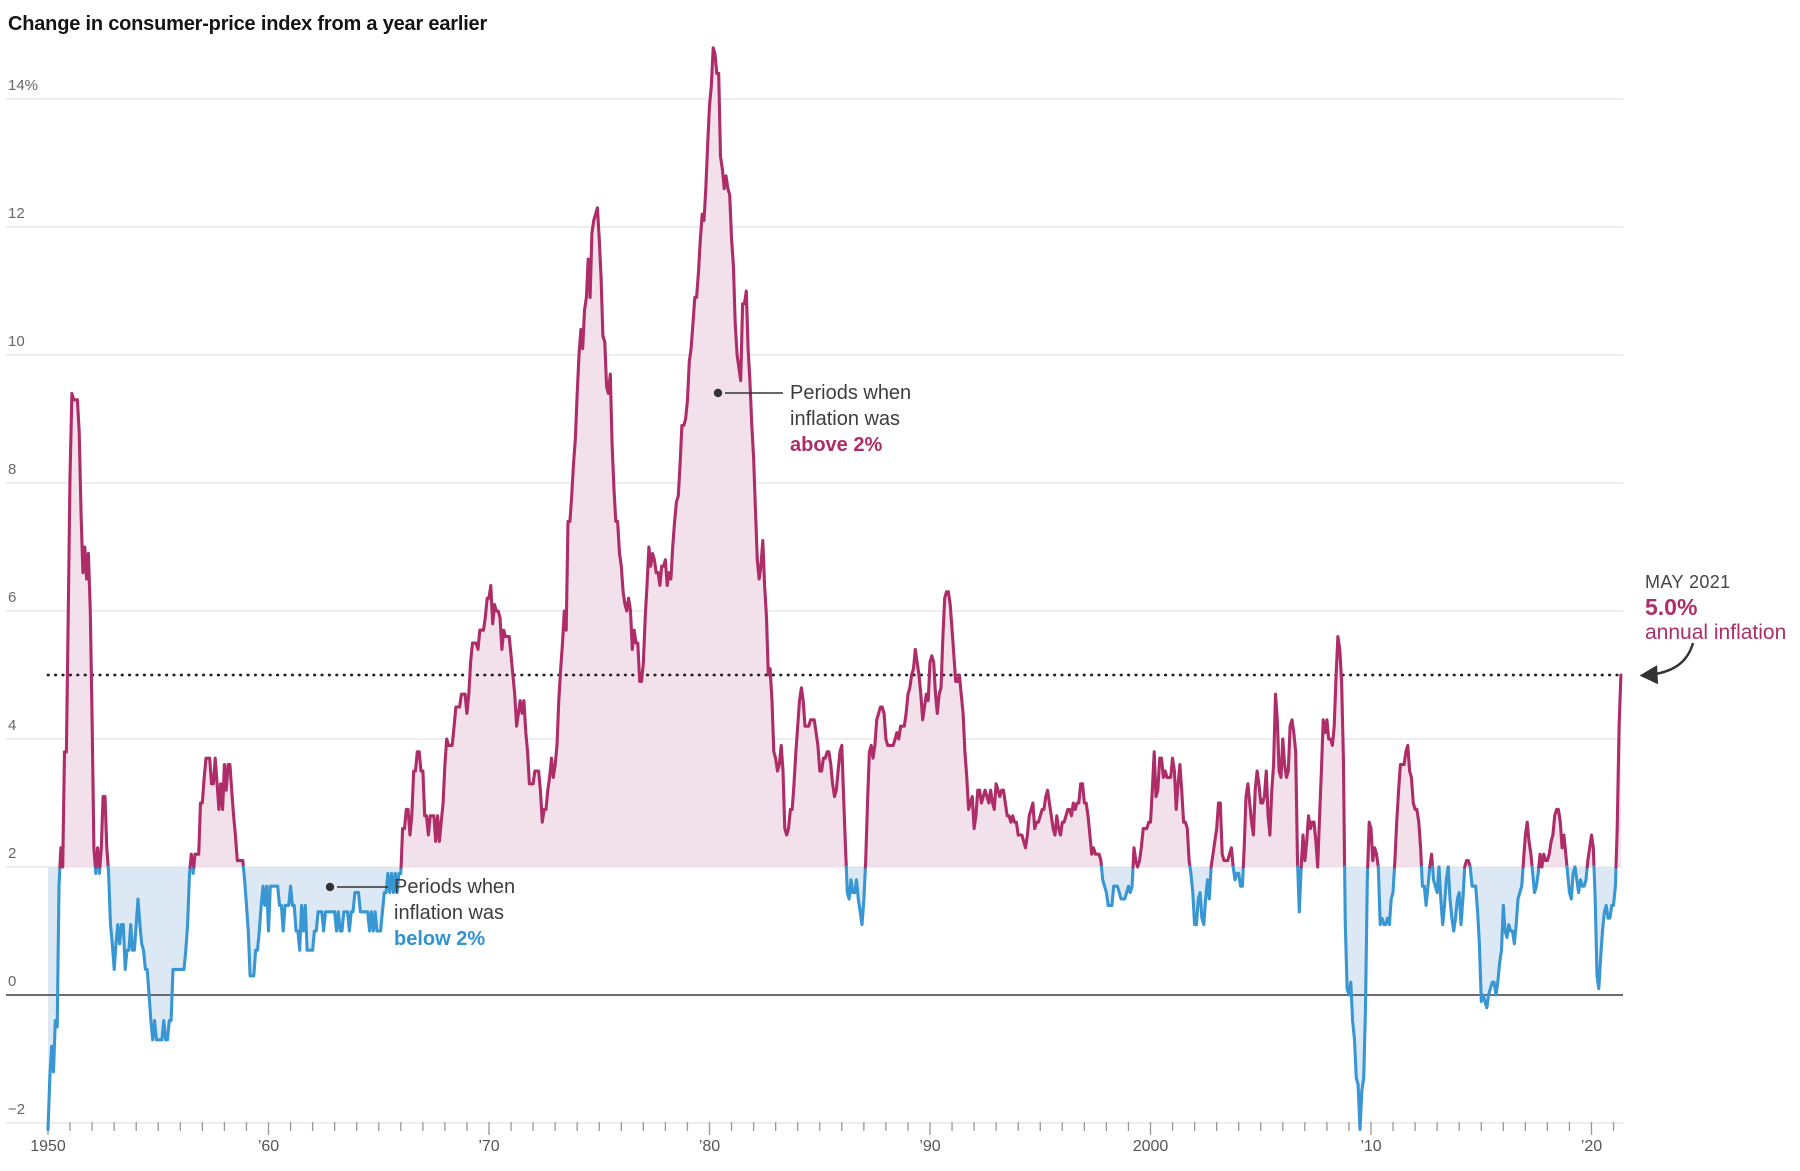 The image size is (1800, 1171). I want to click on y-axis-label: 4, so click(12, 725).